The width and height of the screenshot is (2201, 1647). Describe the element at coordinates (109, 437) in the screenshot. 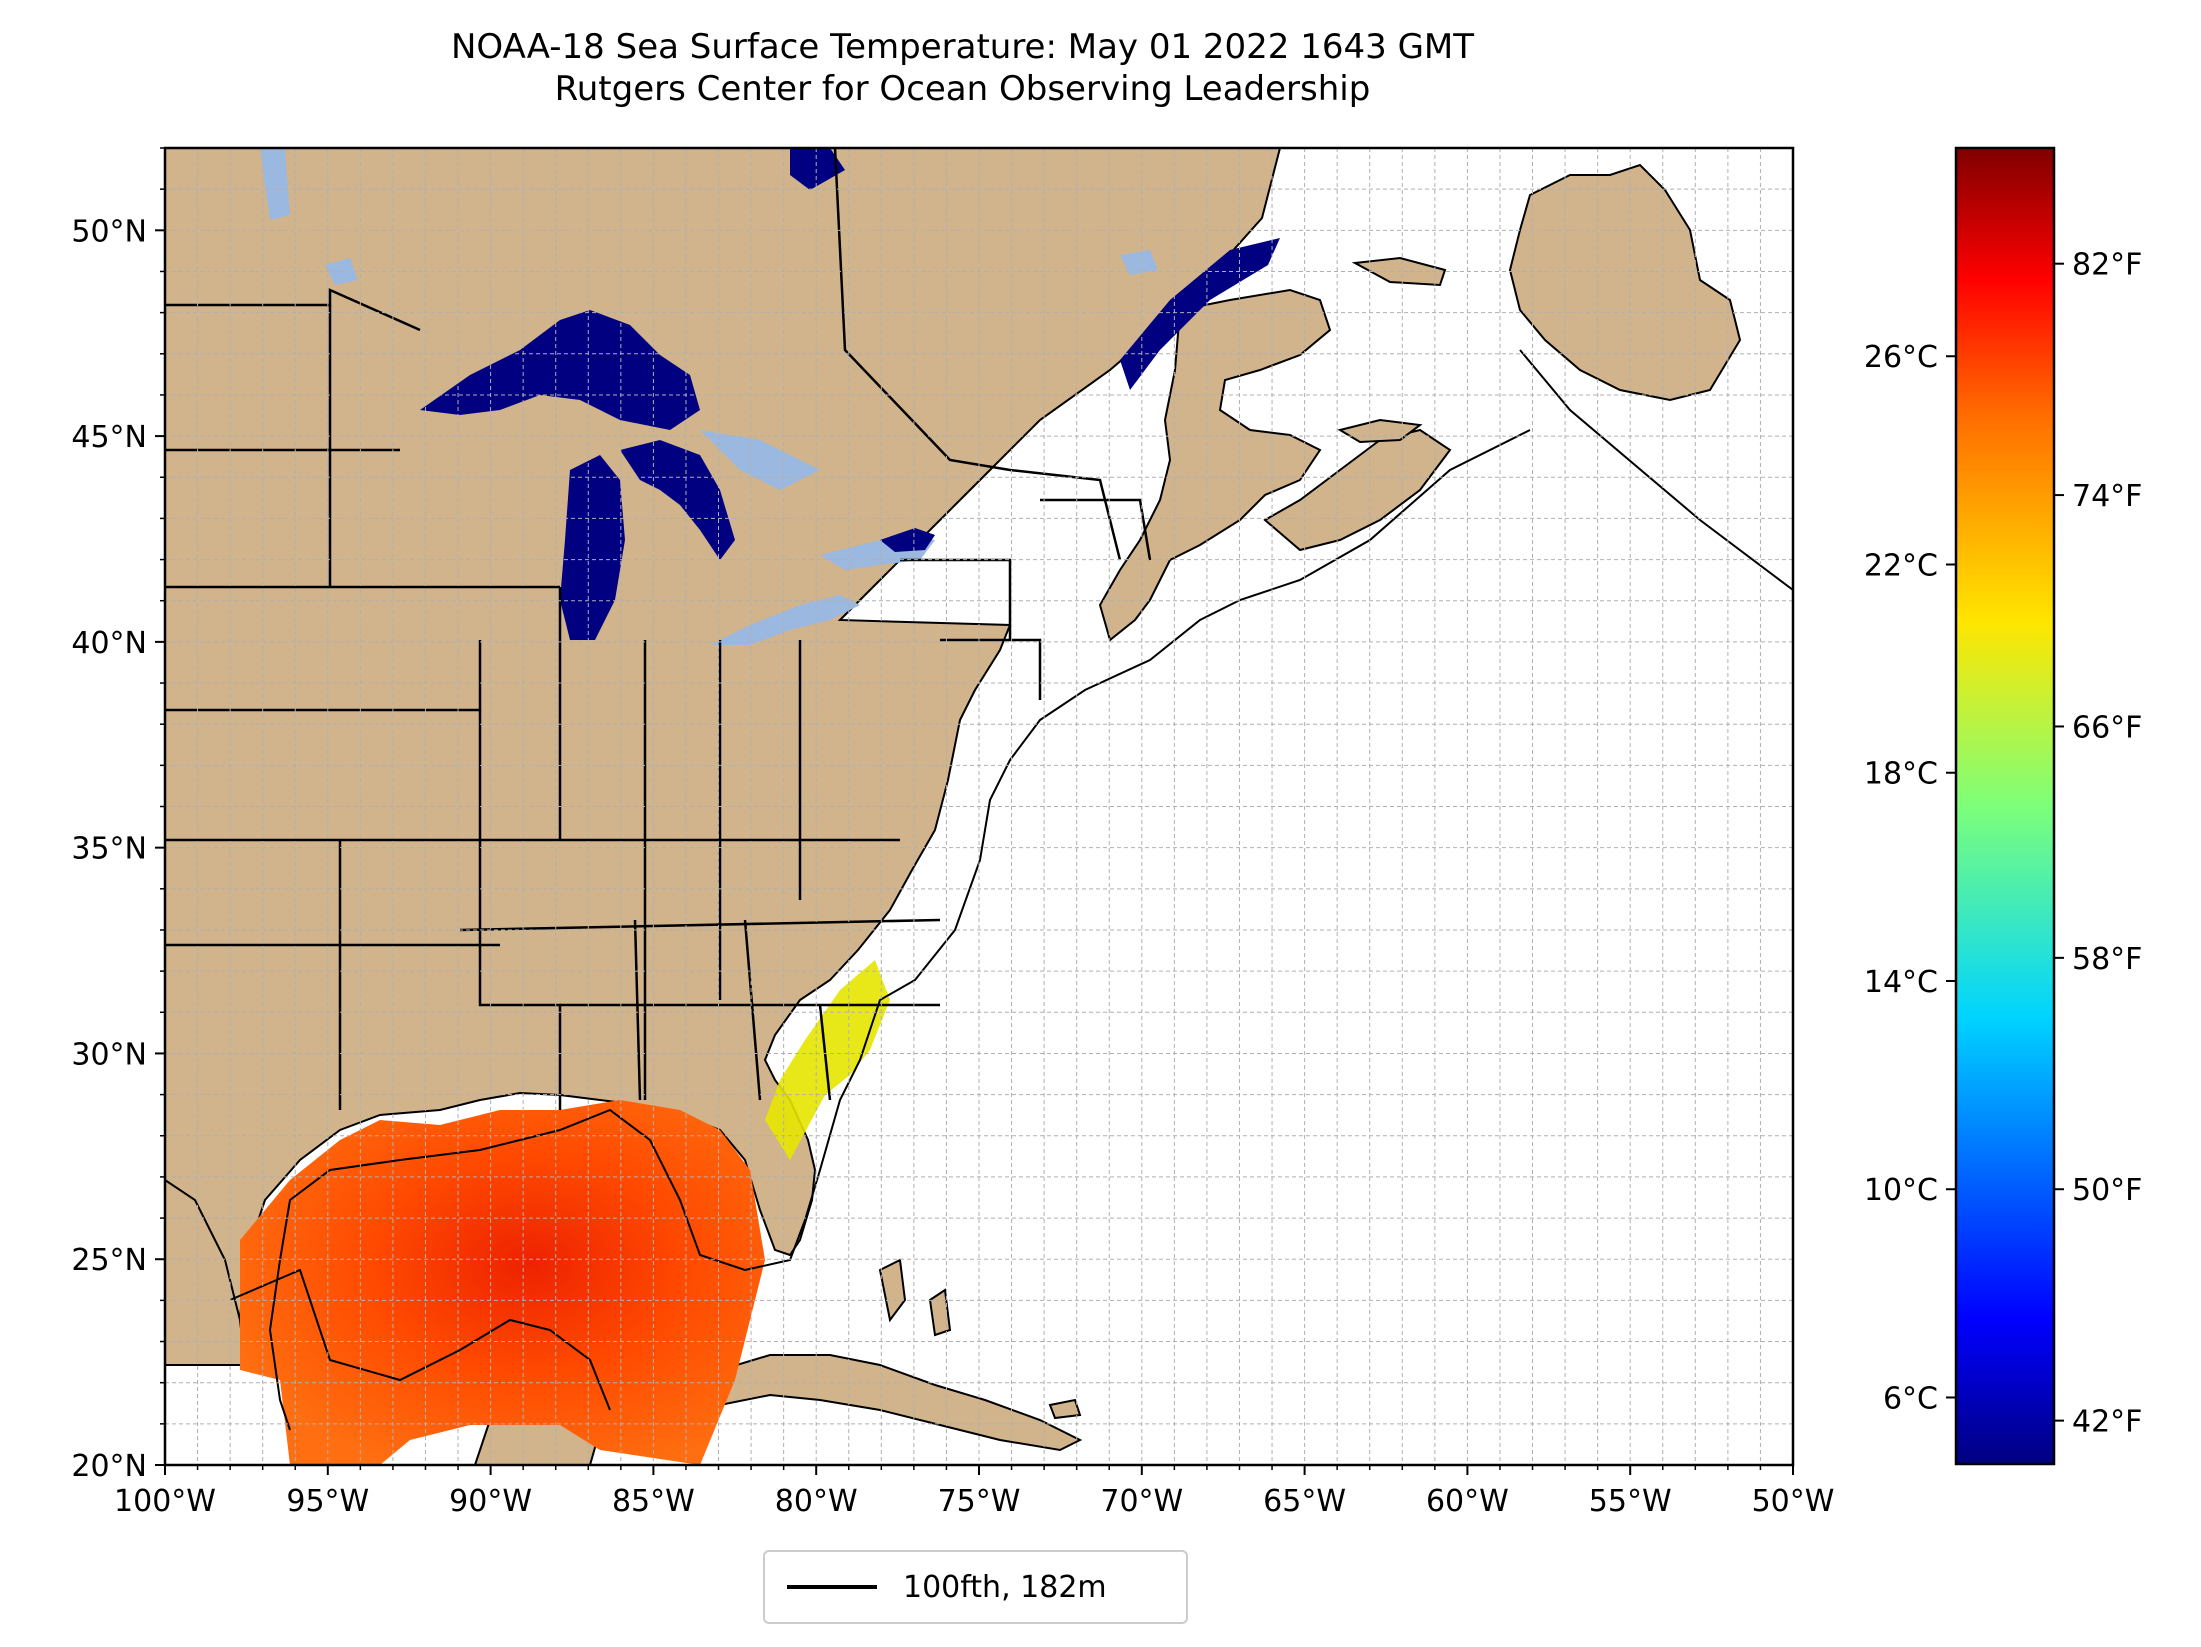

I see `lat-tick-label: 45°N` at that location.